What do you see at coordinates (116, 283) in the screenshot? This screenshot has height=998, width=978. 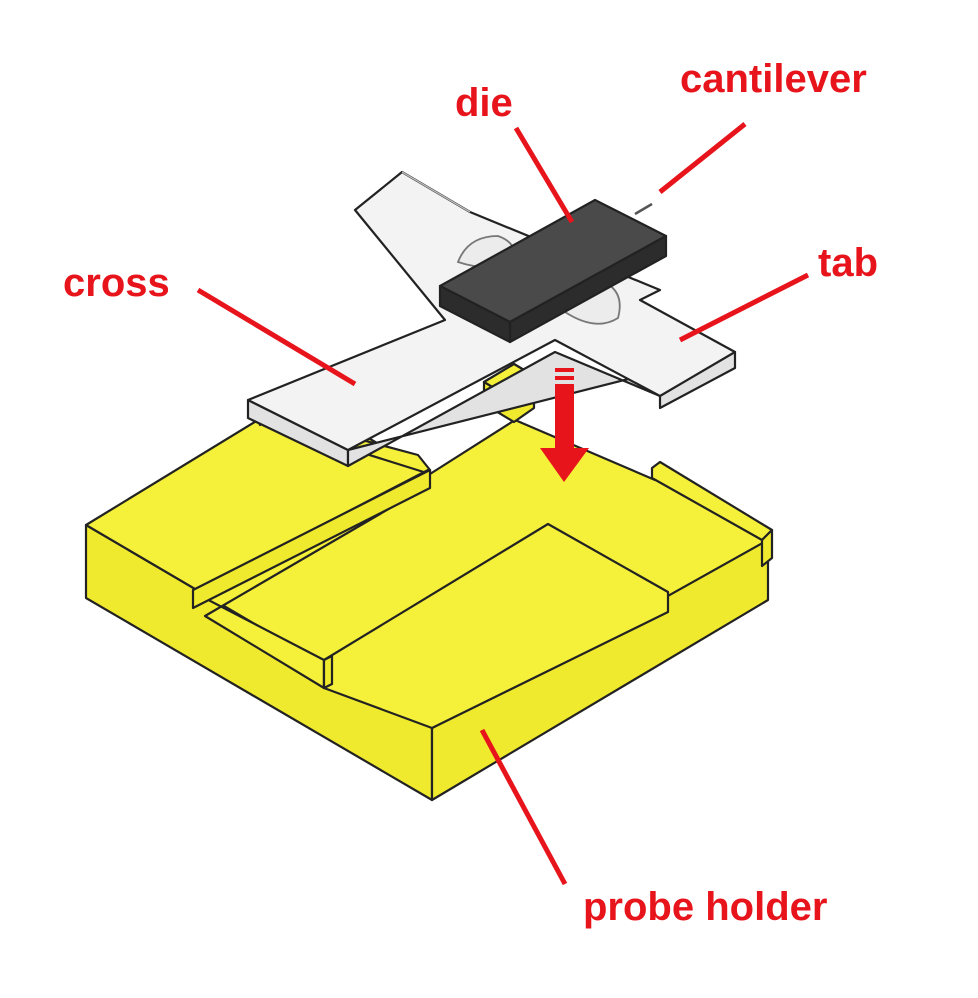 I see `cross-label: cross` at bounding box center [116, 283].